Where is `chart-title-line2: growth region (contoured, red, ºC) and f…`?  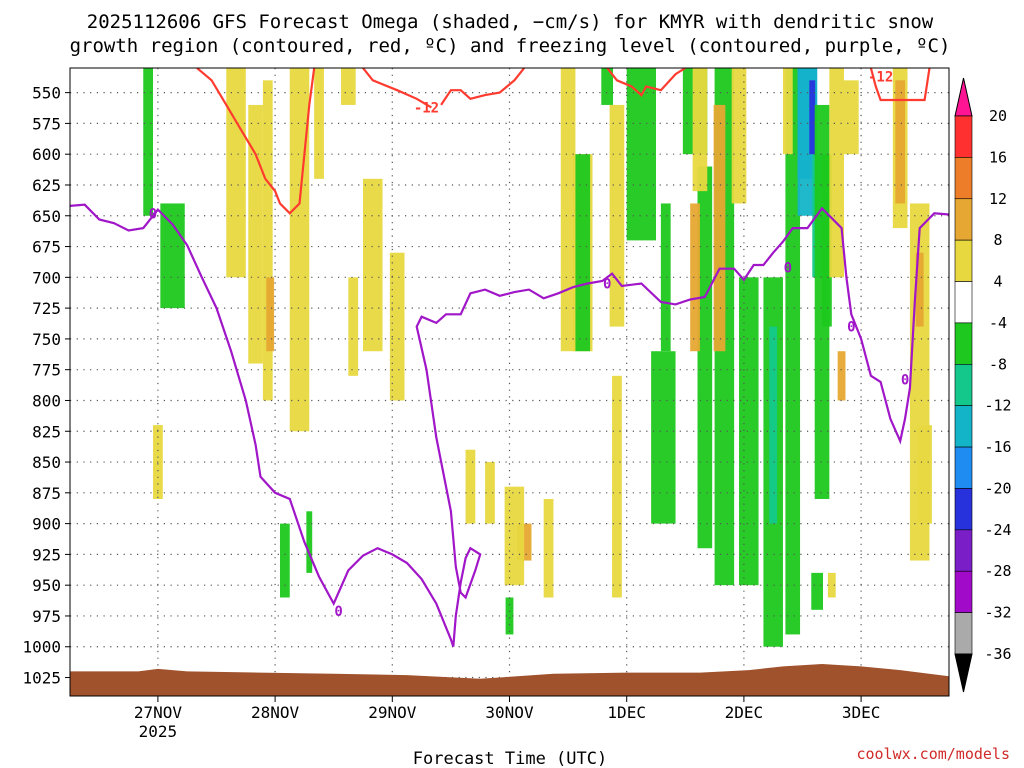 chart-title-line2: growth region (contoured, red, ºC) and f… is located at coordinates (510, 46).